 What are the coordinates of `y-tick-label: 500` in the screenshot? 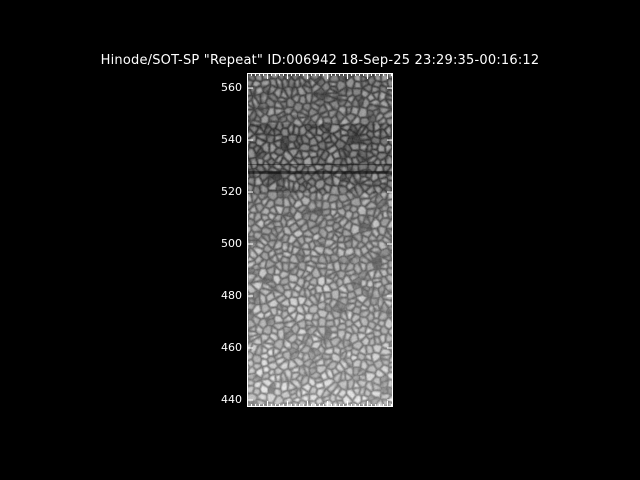 It's located at (231, 244).